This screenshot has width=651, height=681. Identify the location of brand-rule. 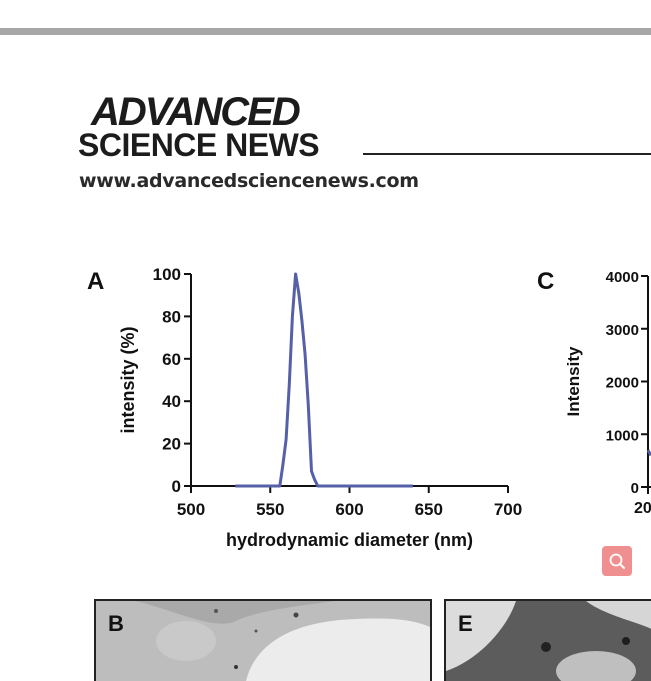
(507, 154).